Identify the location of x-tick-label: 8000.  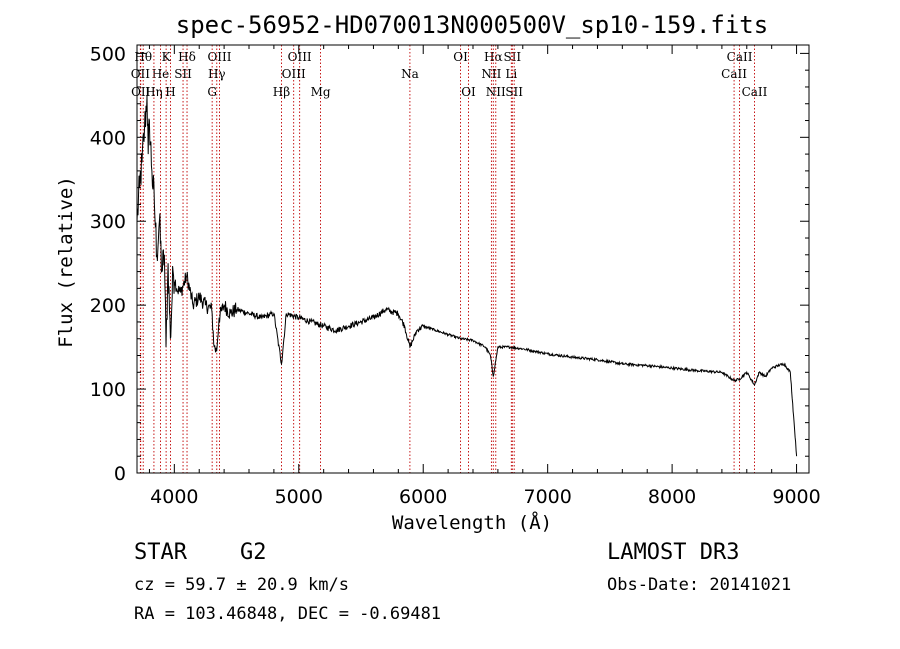
(672, 497).